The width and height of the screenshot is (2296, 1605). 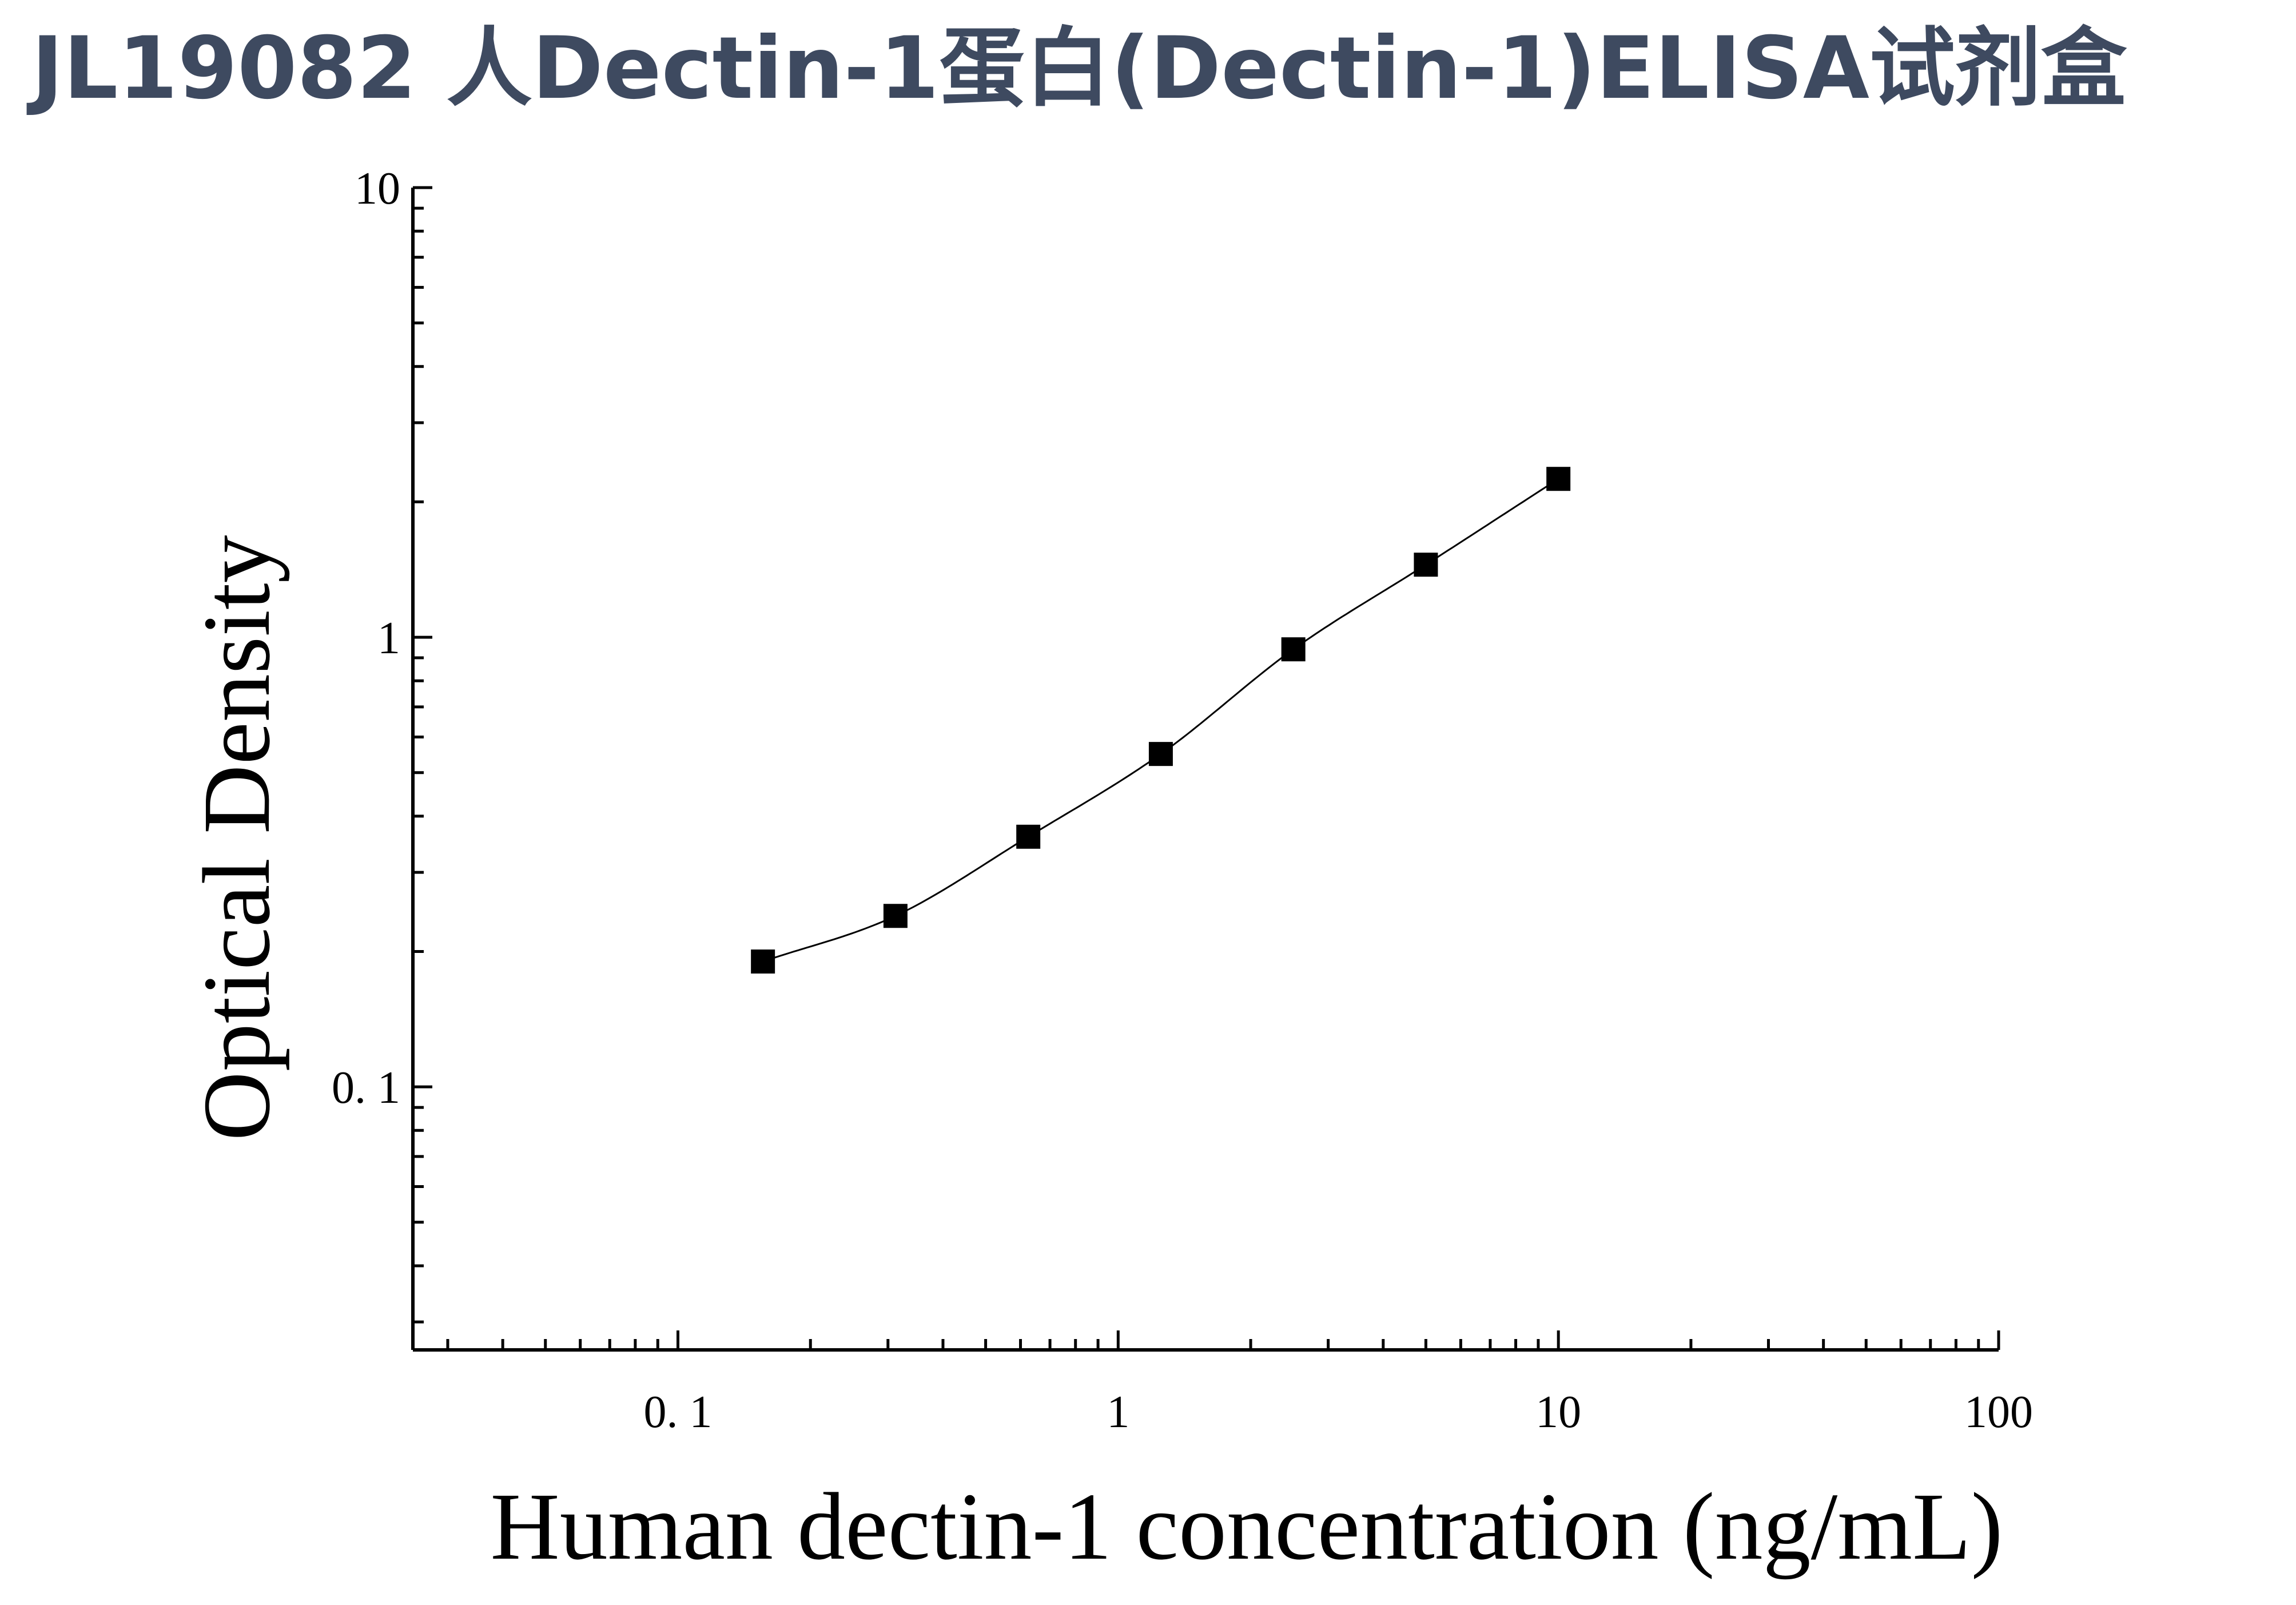 I want to click on x-tick-label: 0. 1, so click(x=678, y=1412).